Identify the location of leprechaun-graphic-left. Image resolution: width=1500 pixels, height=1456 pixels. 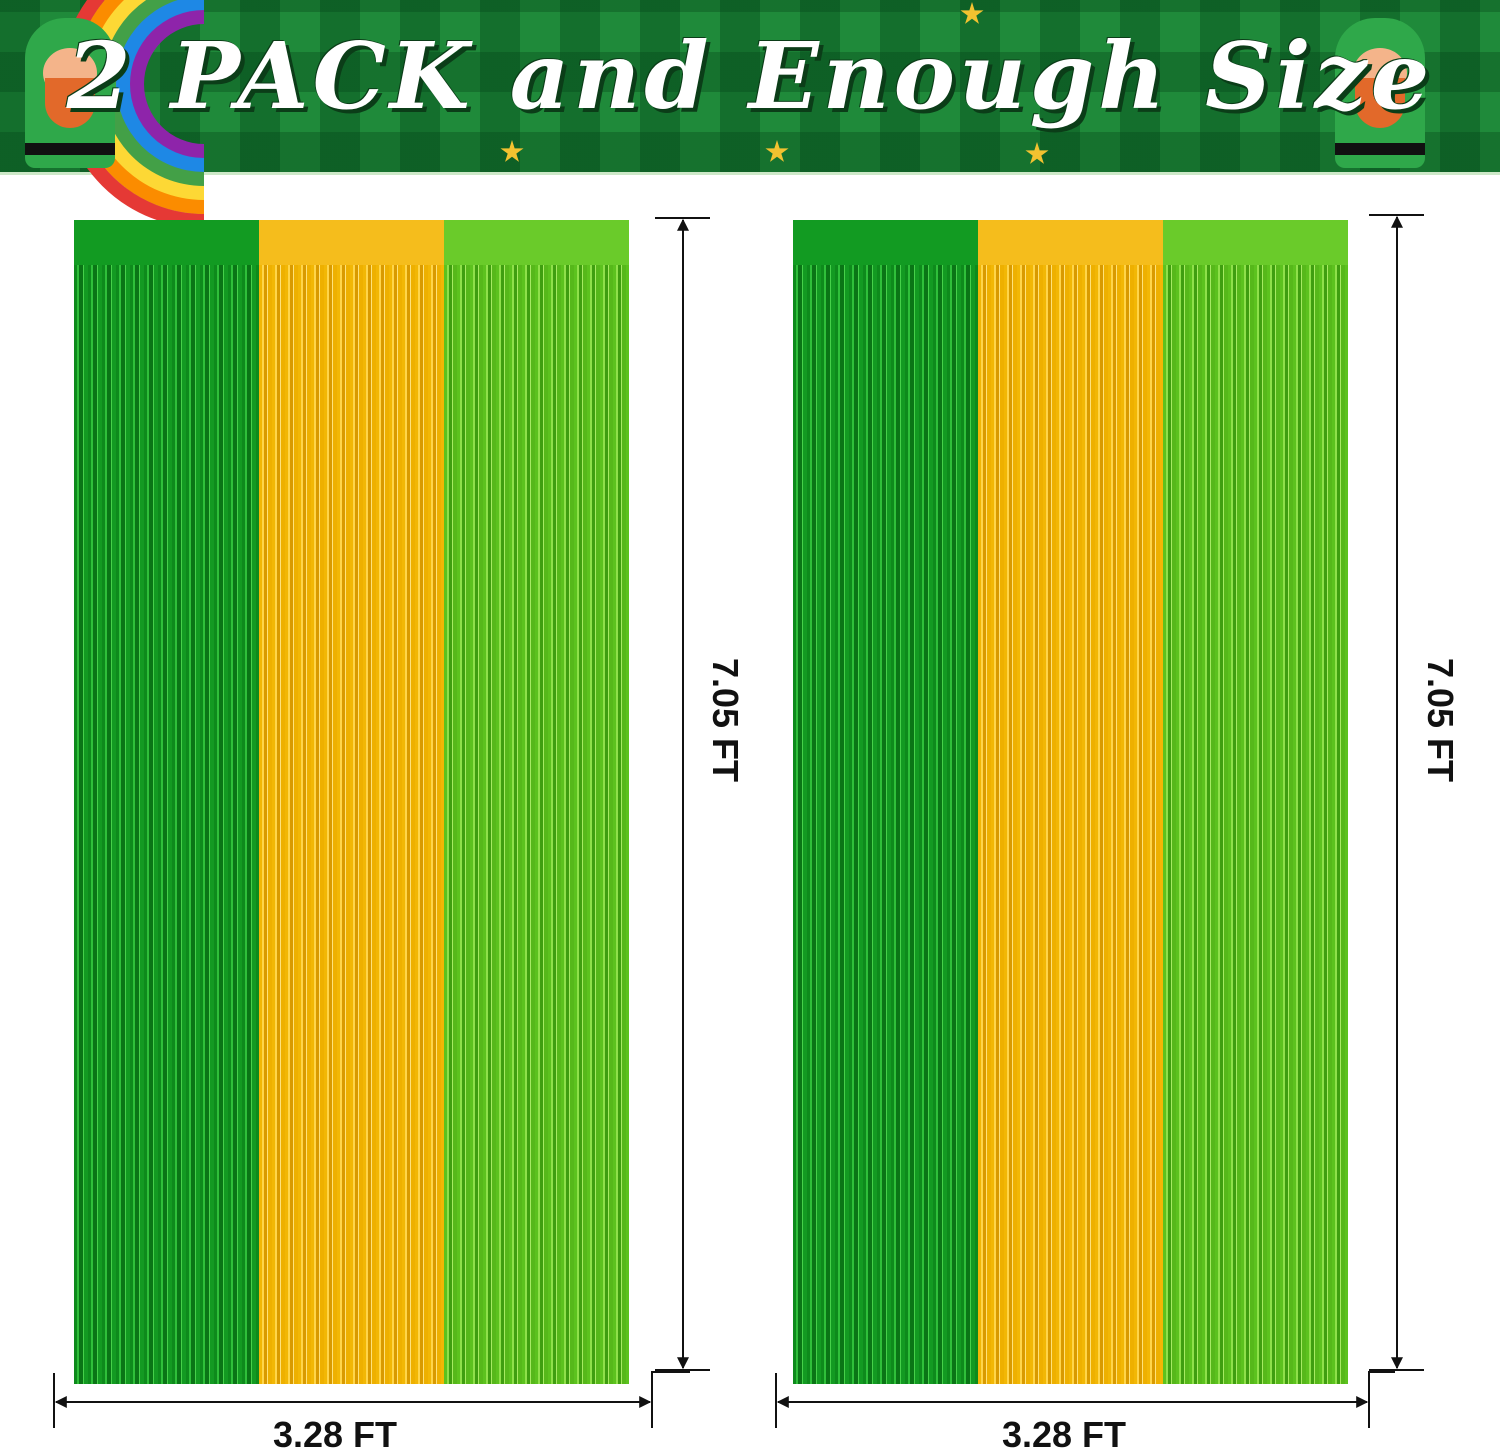
(70, 93).